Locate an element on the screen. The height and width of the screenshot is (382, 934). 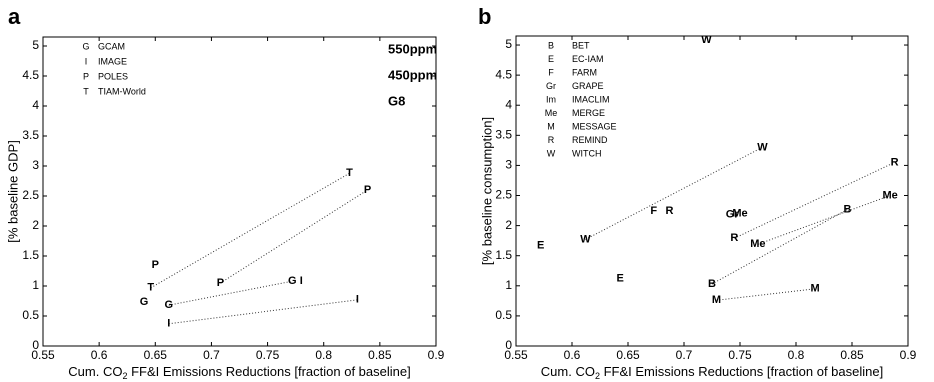
legend-name: BET is located at coordinates (581, 45).